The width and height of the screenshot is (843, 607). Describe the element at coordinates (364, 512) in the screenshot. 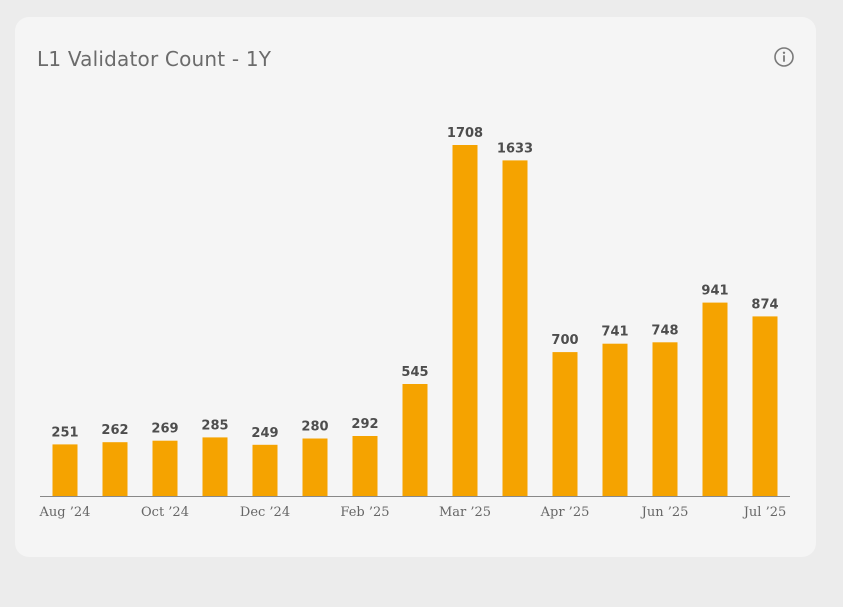

I see `x-tick-label: Feb ’25` at that location.